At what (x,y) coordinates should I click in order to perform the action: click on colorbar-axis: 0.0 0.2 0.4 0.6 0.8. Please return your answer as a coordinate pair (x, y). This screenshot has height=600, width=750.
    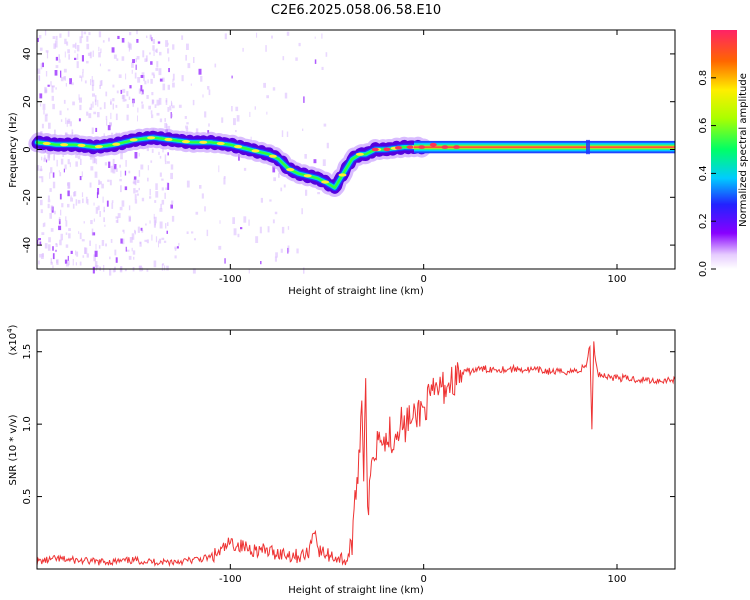
    Looking at the image, I should click on (707, 173).